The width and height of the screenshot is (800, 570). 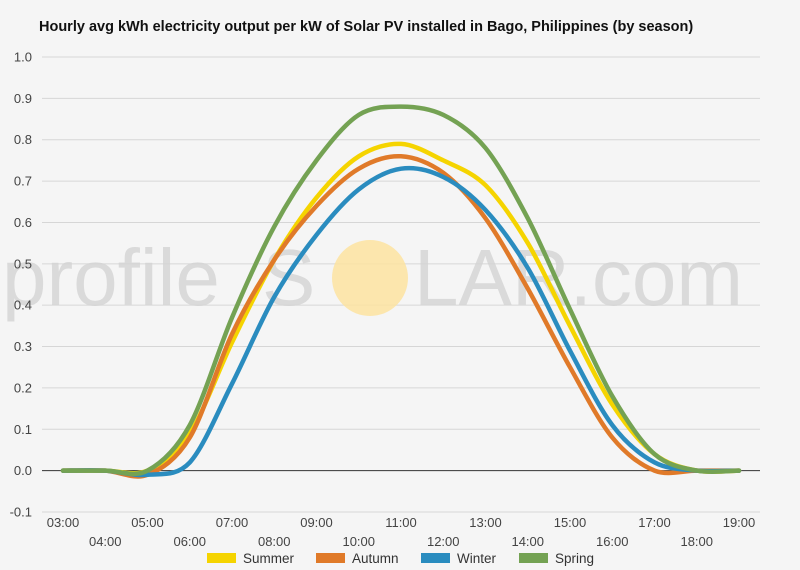 What do you see at coordinates (23, 305) in the screenshot?
I see `y-tick-label: 0.4` at bounding box center [23, 305].